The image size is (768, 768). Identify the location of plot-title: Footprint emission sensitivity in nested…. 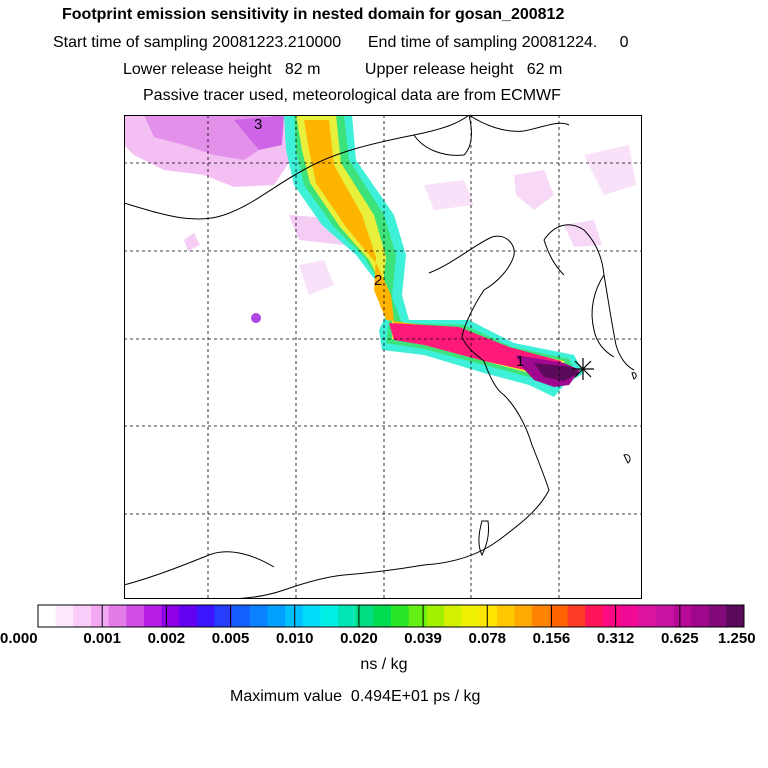
(313, 14).